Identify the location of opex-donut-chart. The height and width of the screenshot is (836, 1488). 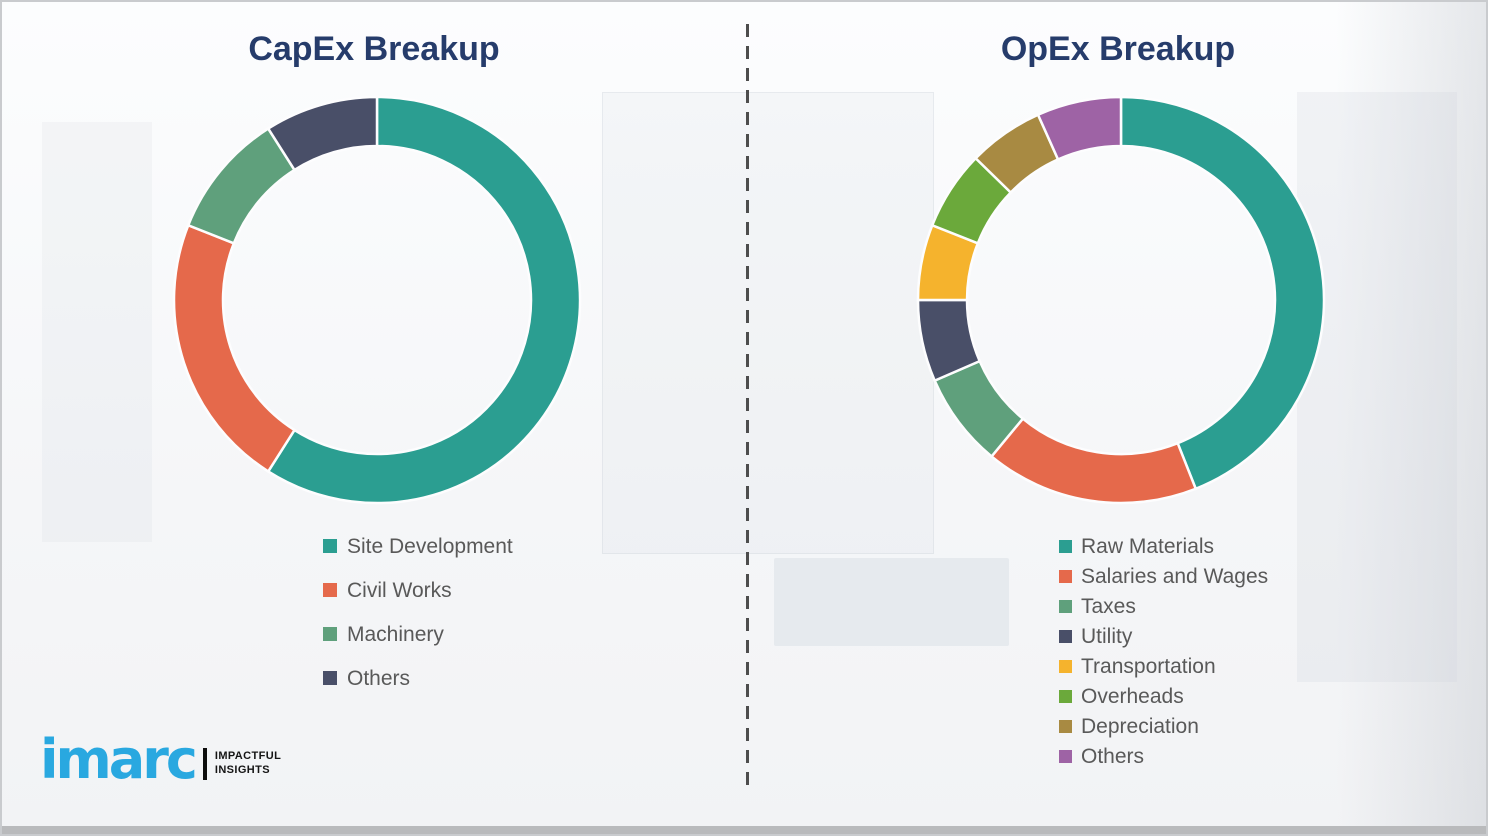
(1121, 300).